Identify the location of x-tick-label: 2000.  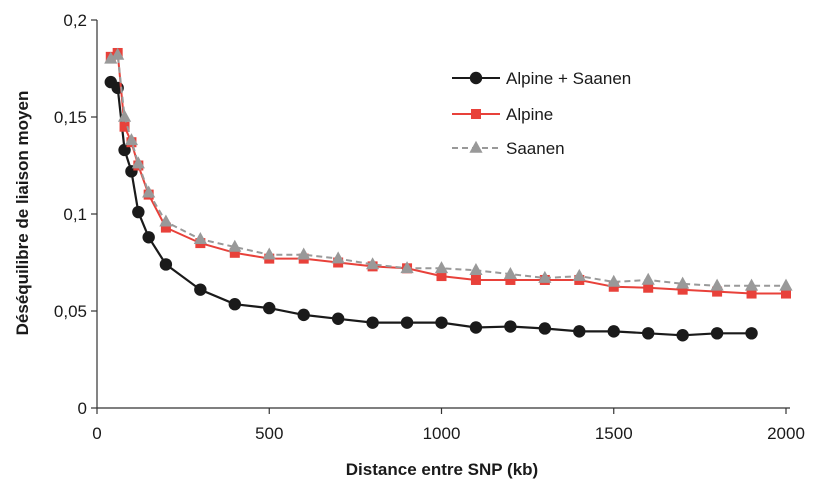
(786, 433).